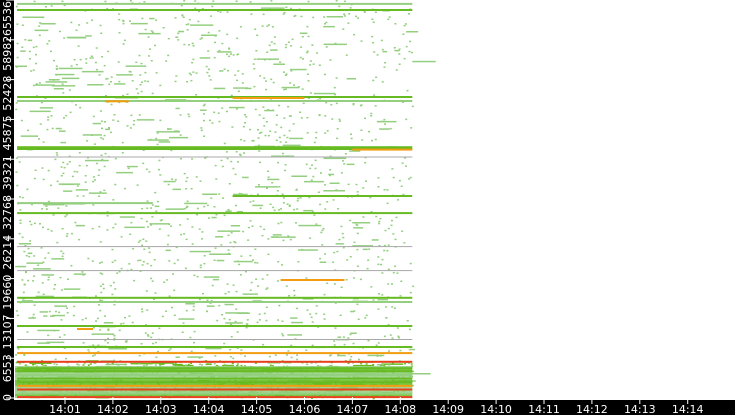 This screenshot has height=415, width=735. I want to click on x-tick-label: 14:13, so click(640, 409).